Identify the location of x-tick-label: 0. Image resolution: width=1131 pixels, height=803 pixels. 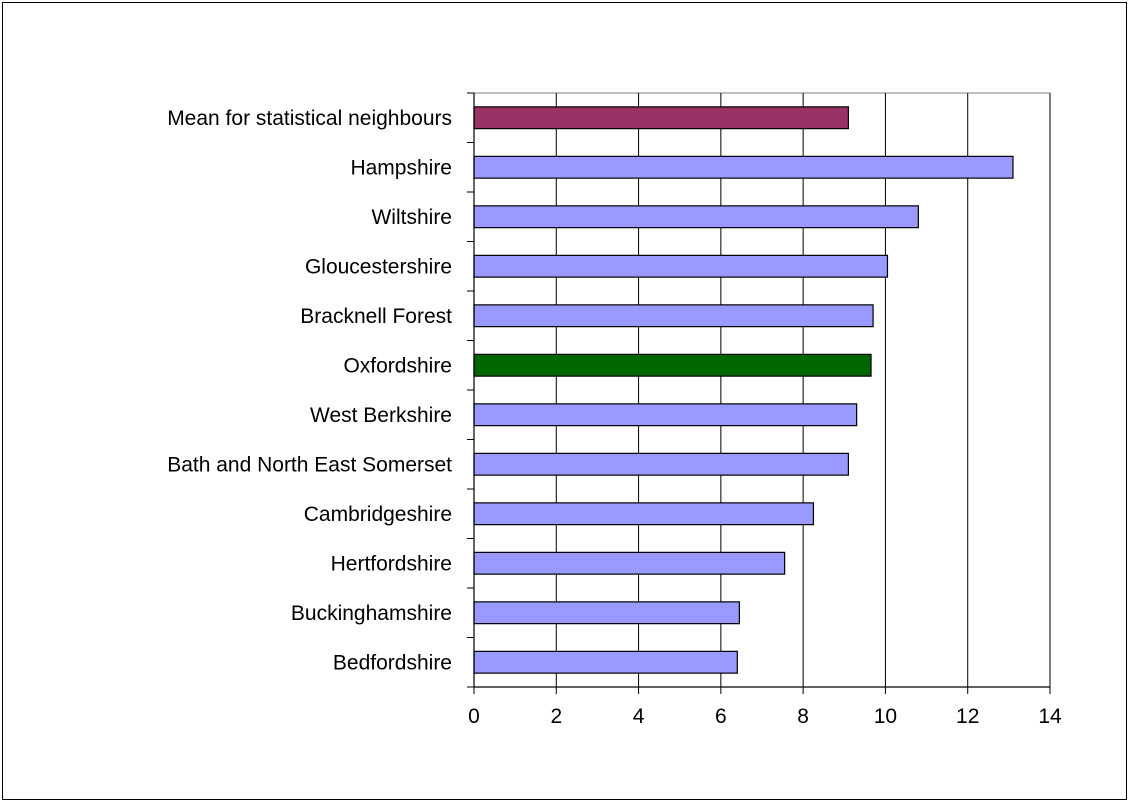
(474, 716).